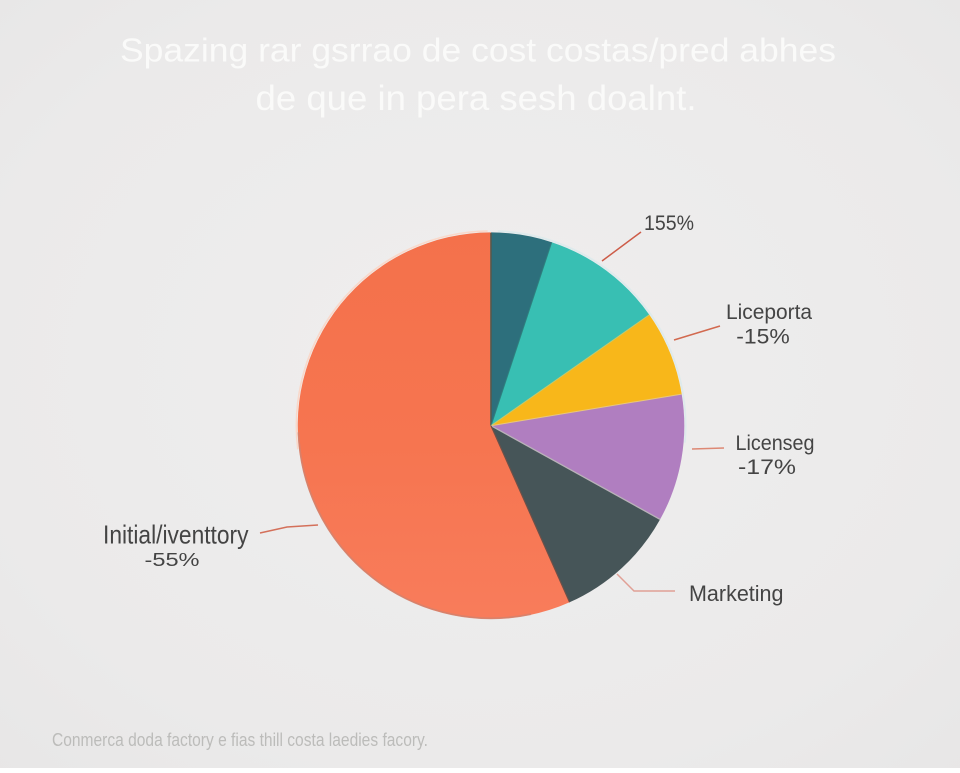 Image resolution: width=960 pixels, height=773 pixels. What do you see at coordinates (763, 337) in the screenshot?
I see `svg-text: -15%` at bounding box center [763, 337].